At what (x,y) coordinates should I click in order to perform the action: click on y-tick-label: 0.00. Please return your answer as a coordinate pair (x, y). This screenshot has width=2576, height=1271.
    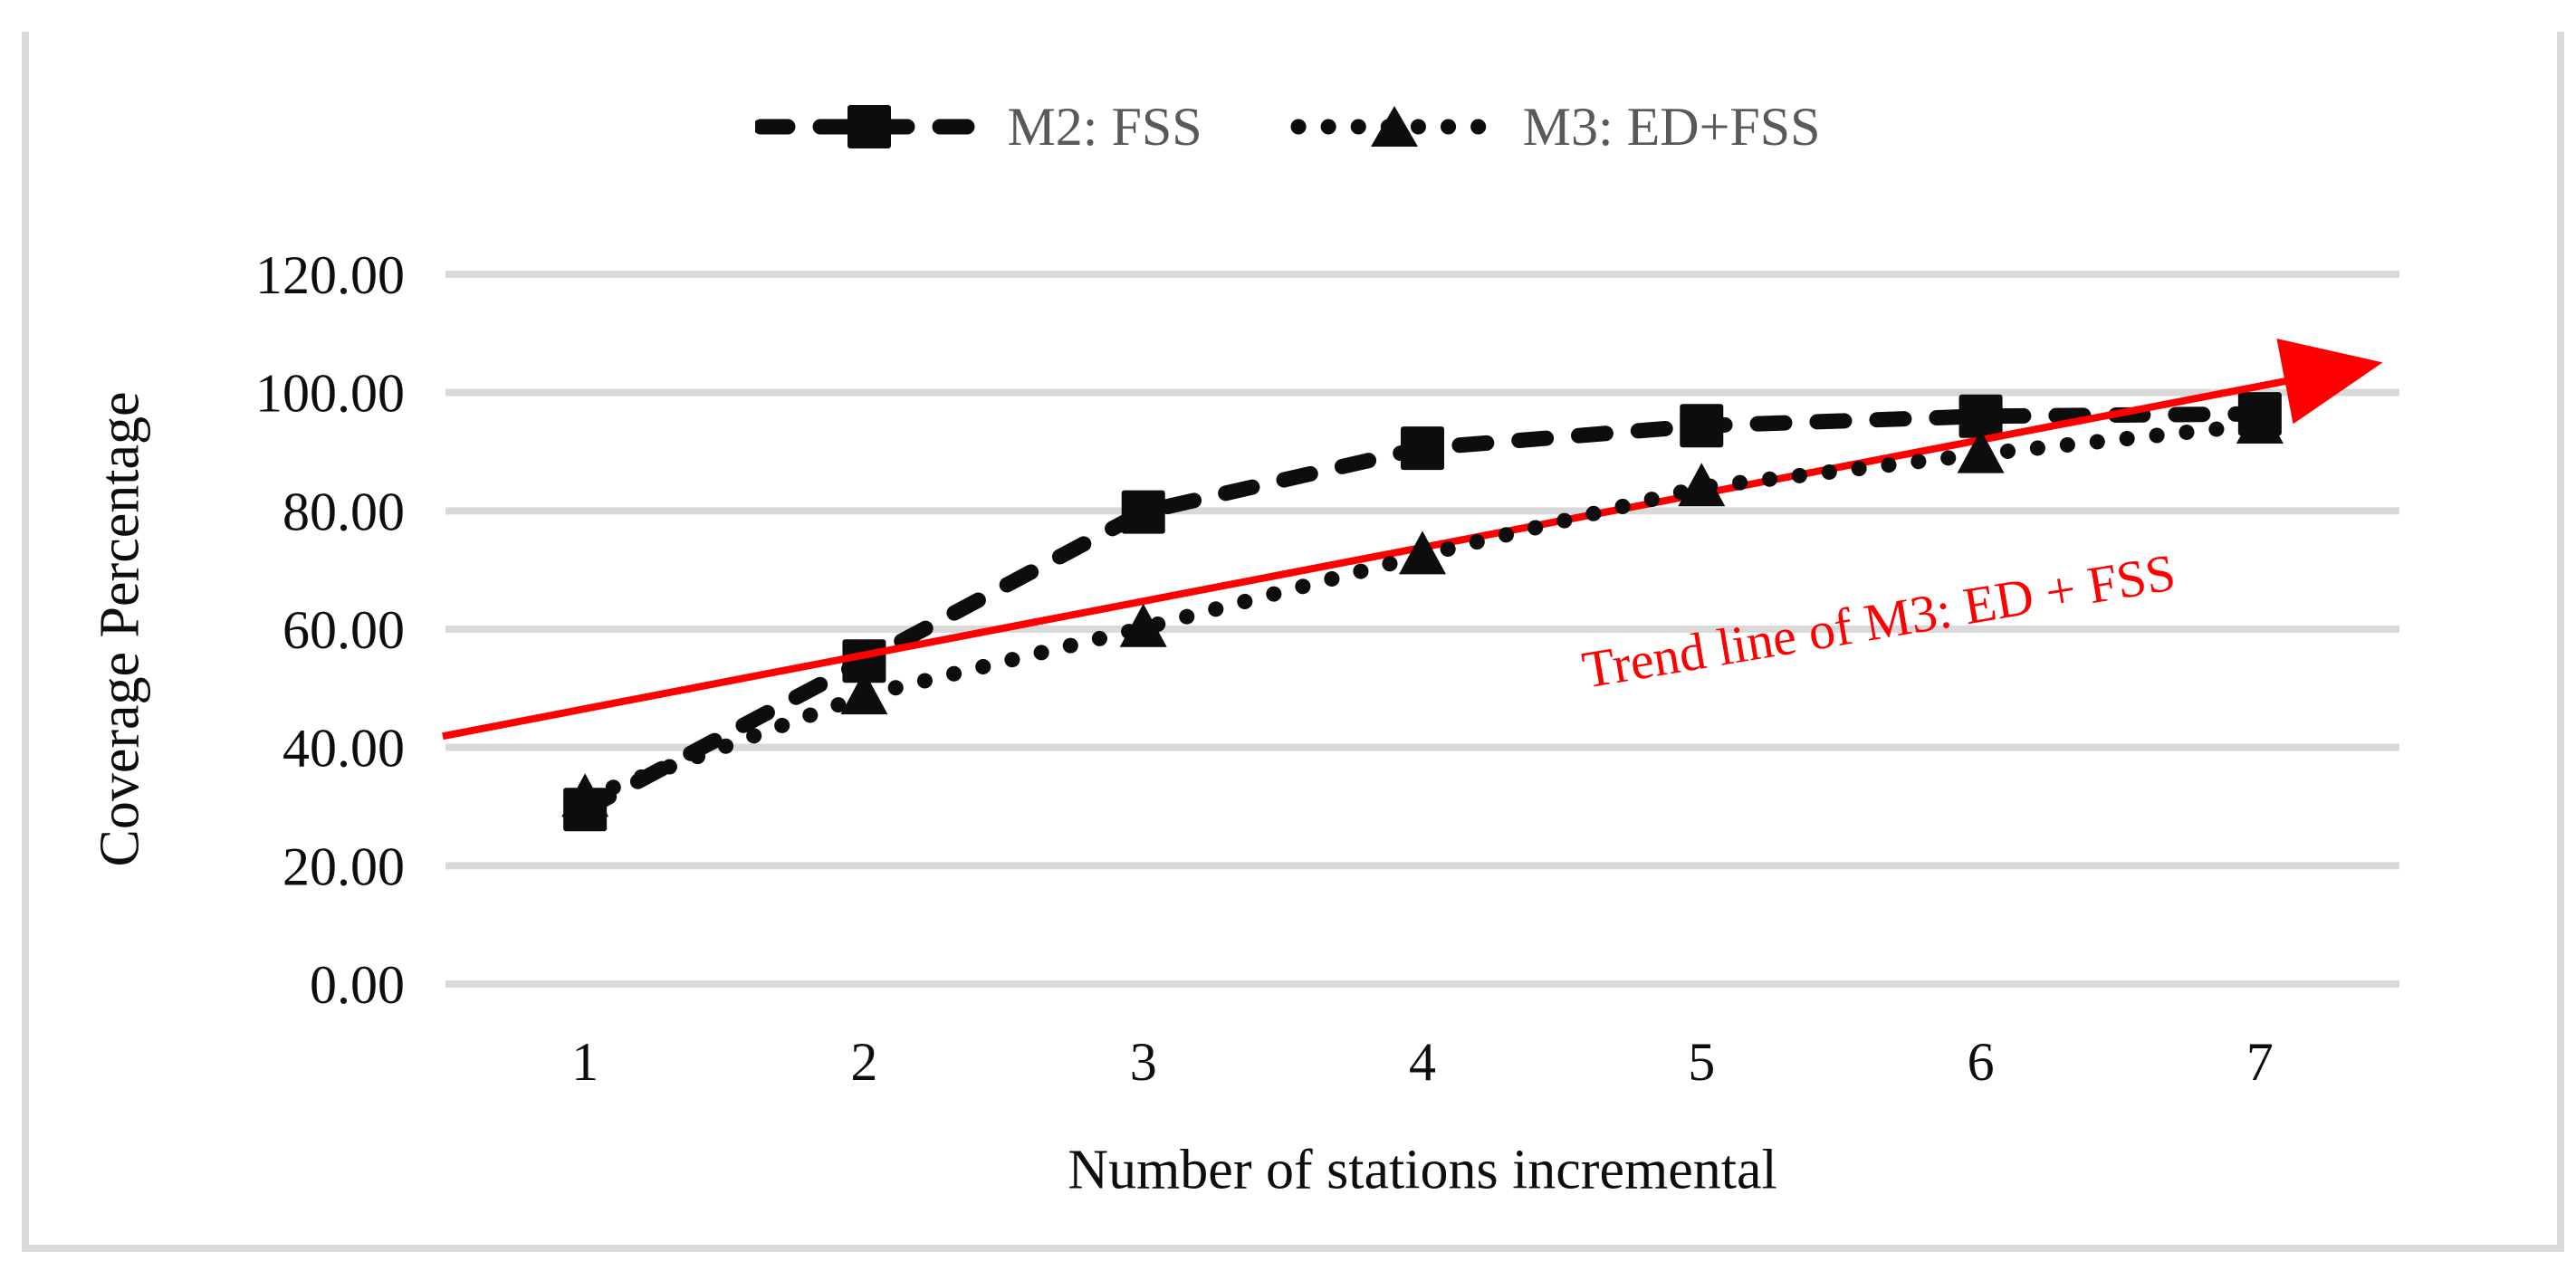
    Looking at the image, I should click on (357, 985).